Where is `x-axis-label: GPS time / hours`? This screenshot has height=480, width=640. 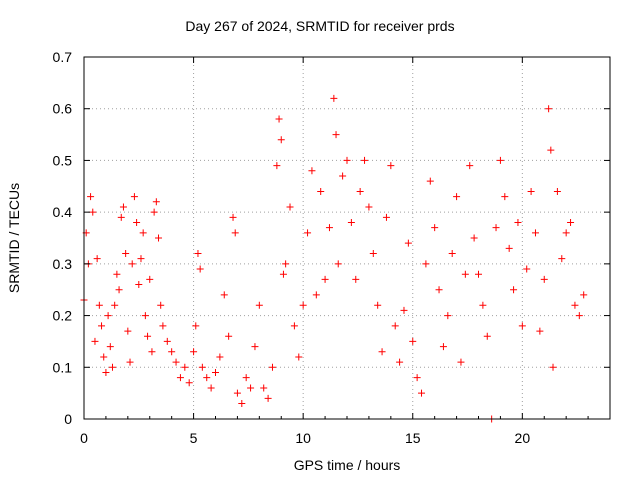
x-axis-label: GPS time / hours is located at coordinates (347, 465).